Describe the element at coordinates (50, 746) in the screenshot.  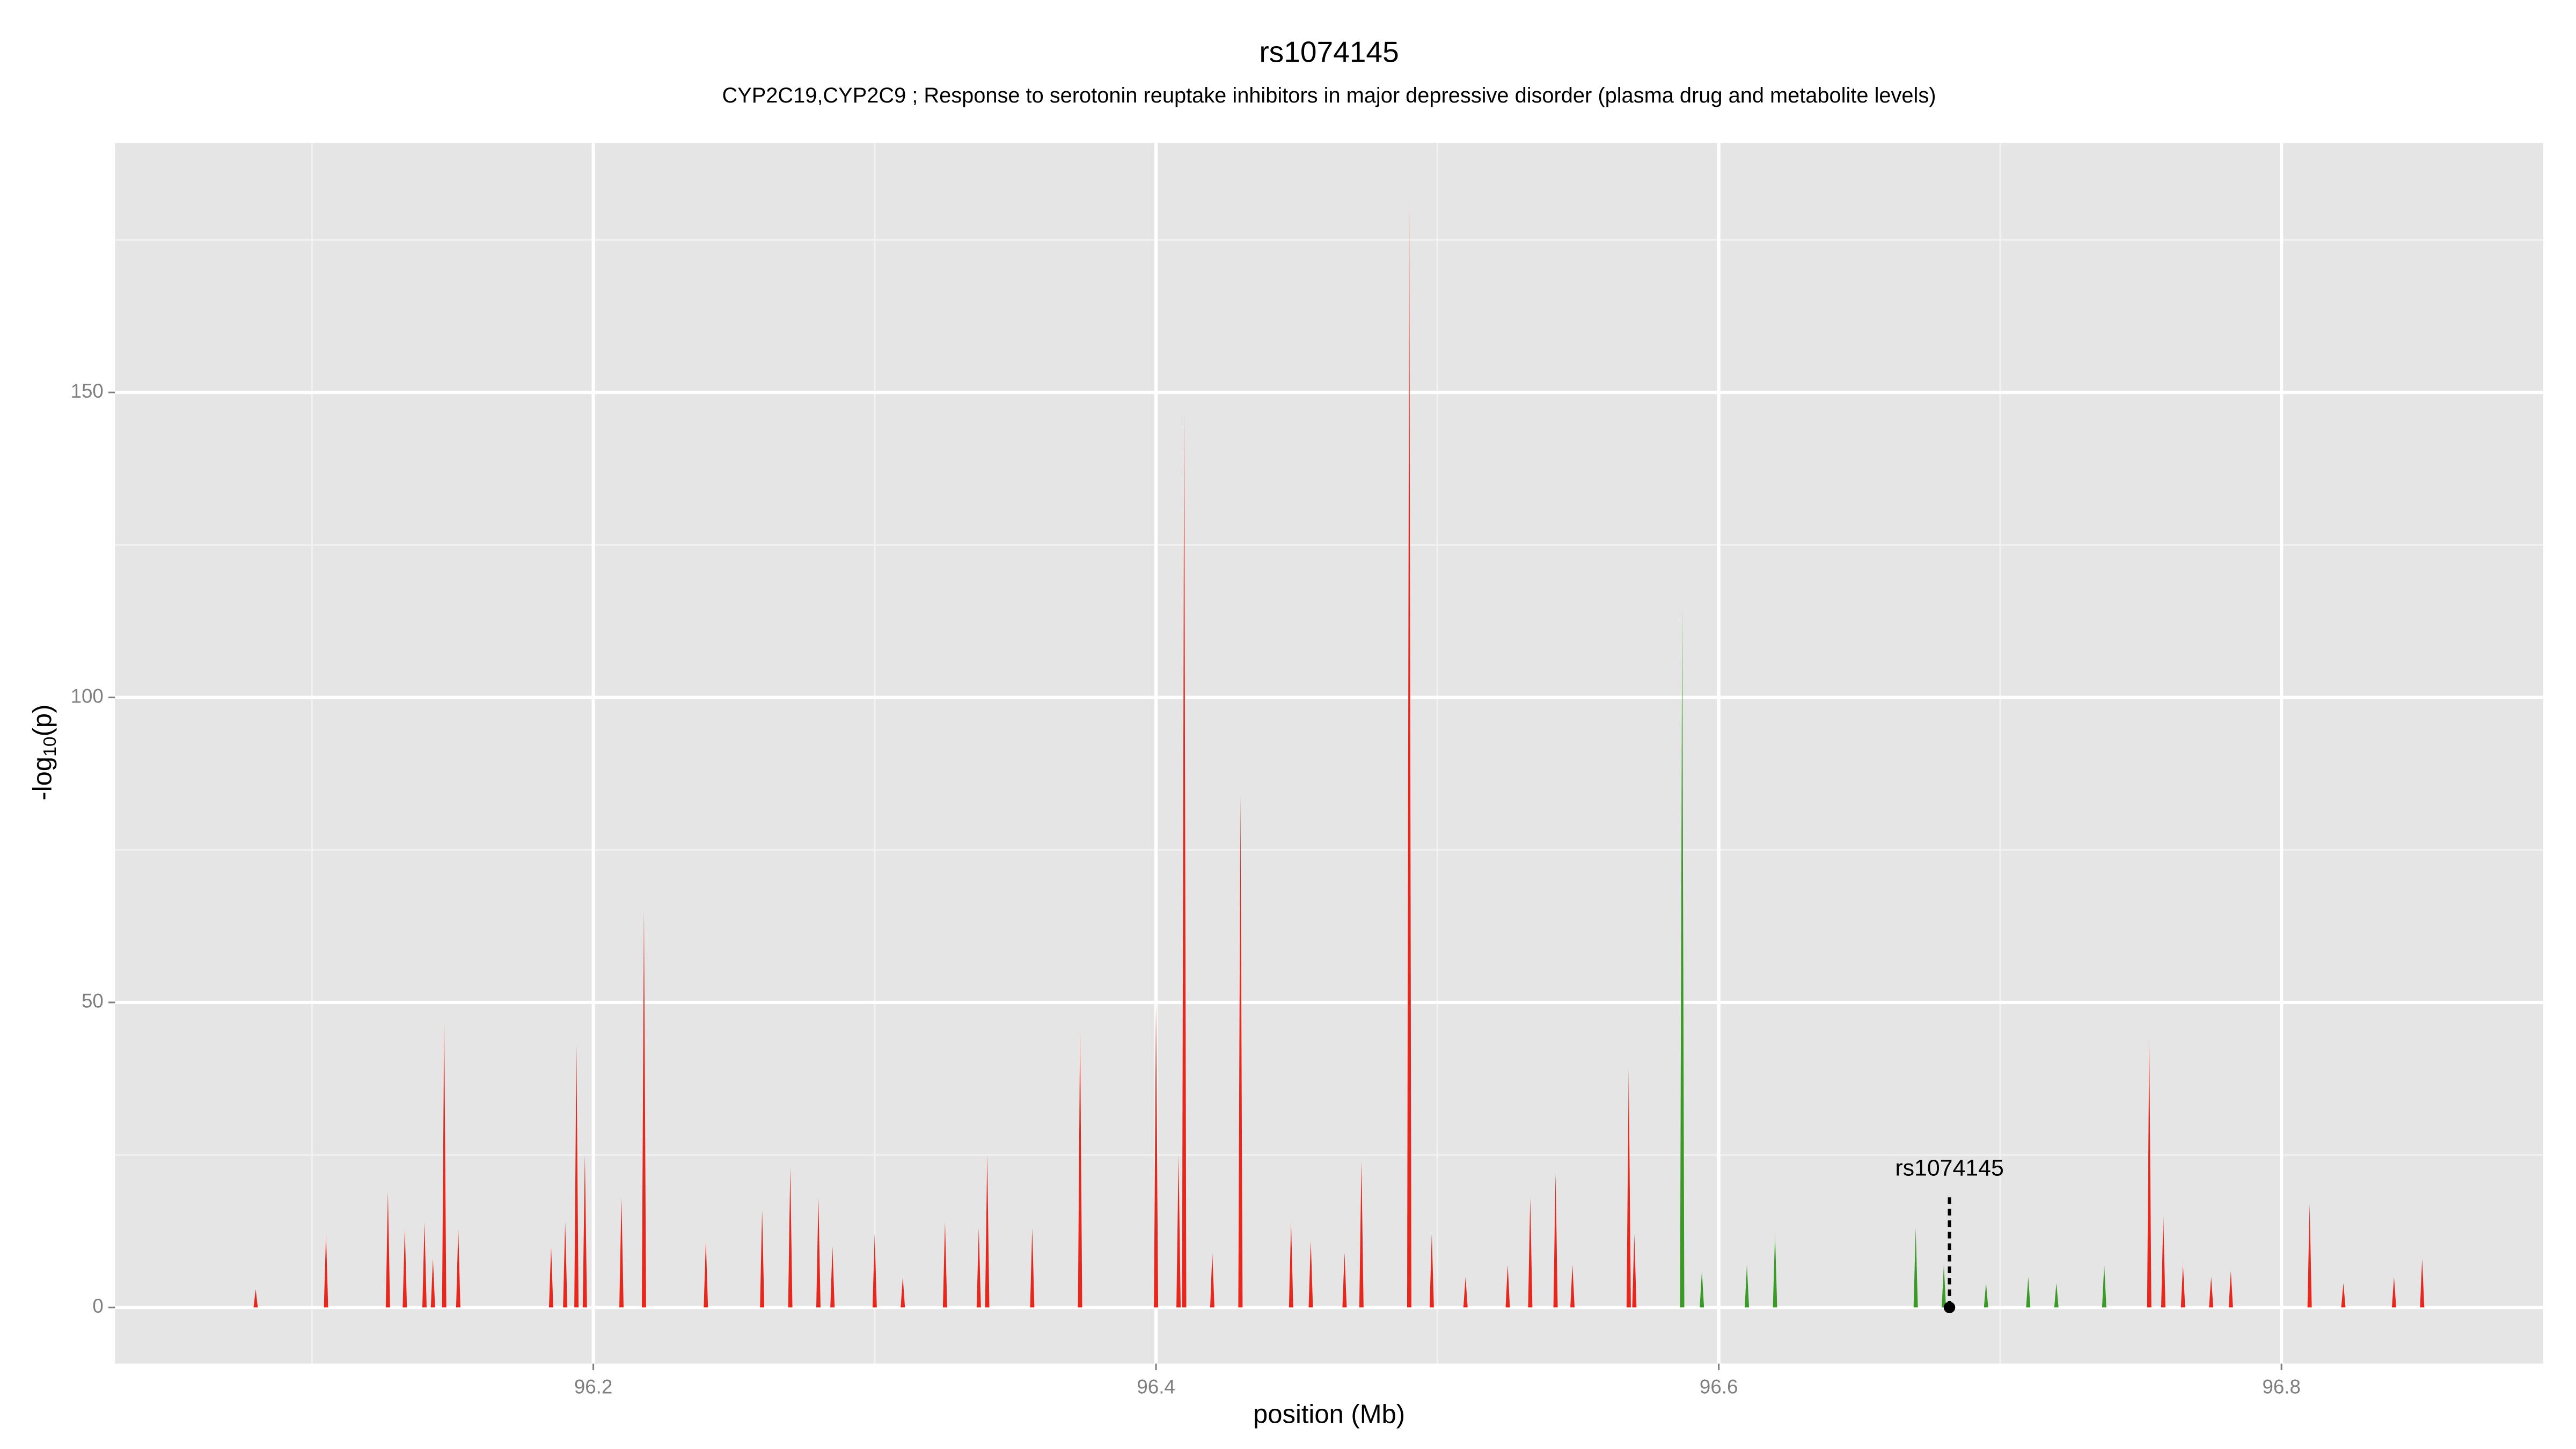
I see `y-label-sub: 10` at that location.